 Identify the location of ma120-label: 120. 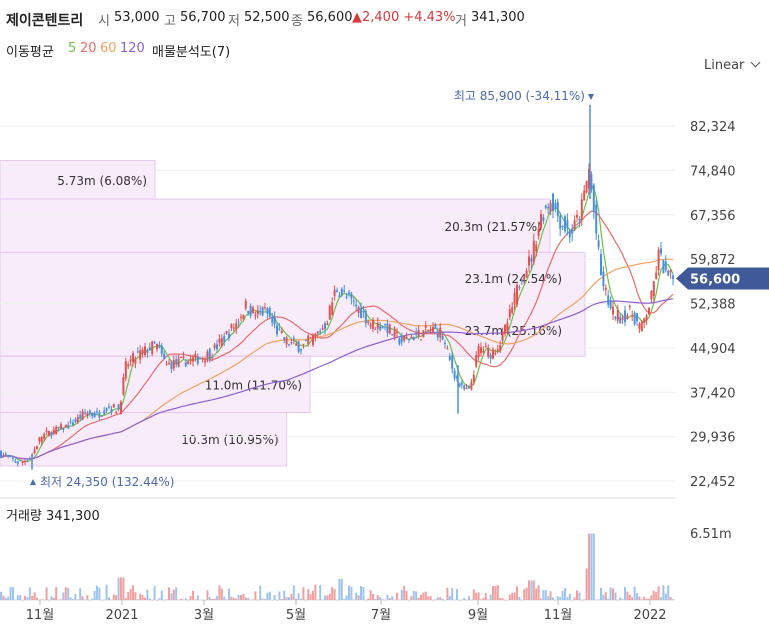
(132, 48).